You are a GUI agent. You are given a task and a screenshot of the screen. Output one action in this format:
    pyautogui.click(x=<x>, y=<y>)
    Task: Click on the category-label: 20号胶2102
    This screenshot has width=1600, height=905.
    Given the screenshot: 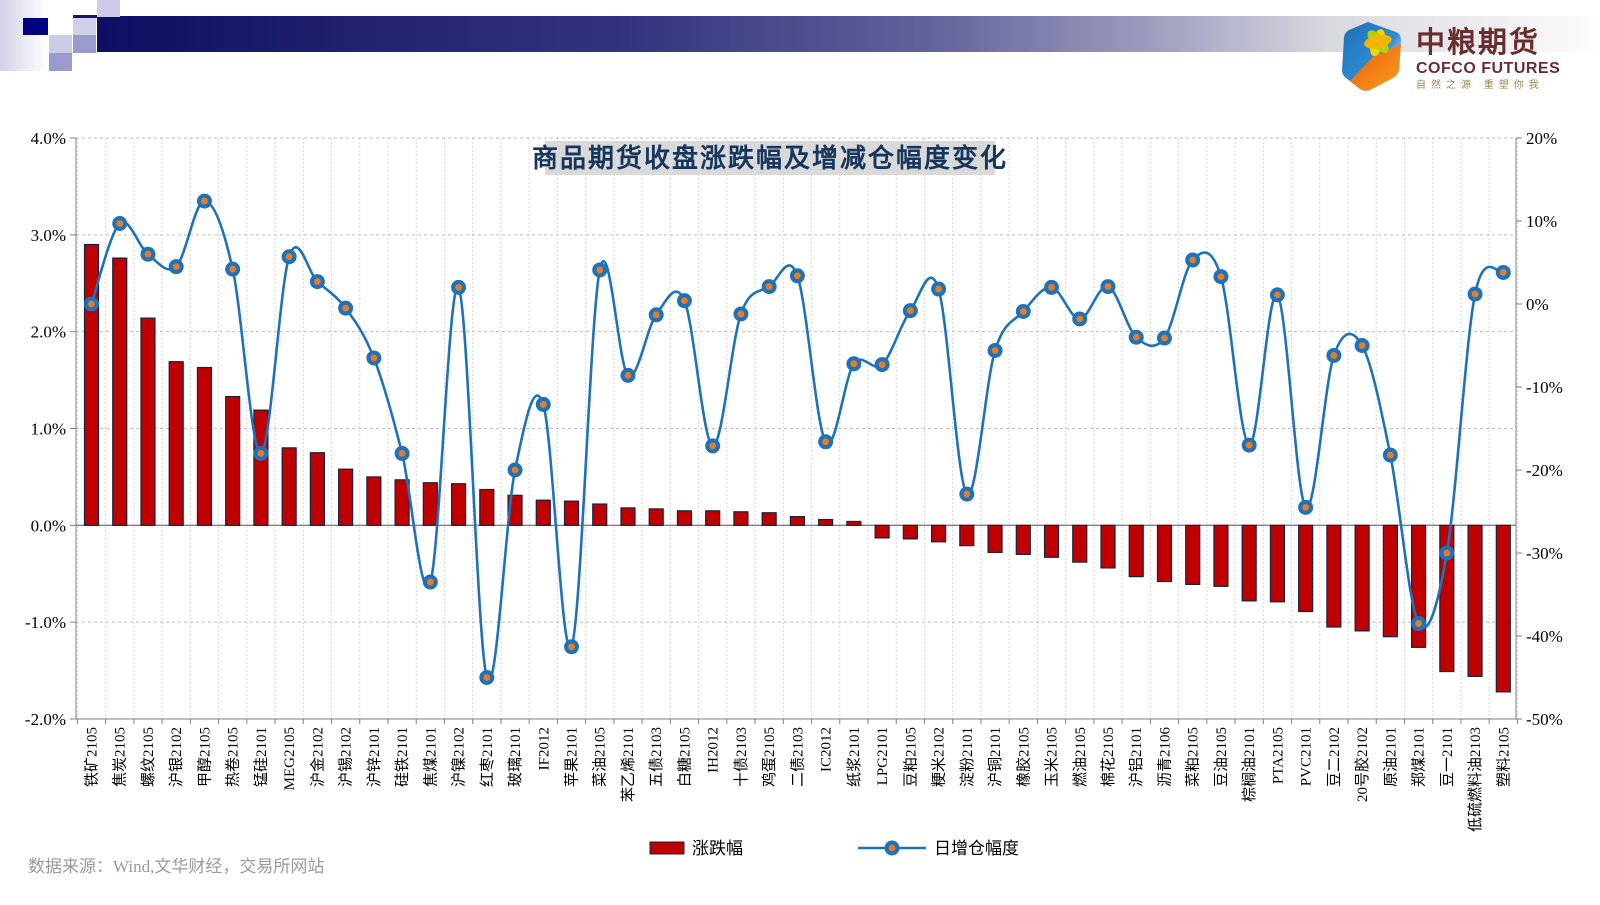 What is the action you would take?
    pyautogui.click(x=1362, y=764)
    